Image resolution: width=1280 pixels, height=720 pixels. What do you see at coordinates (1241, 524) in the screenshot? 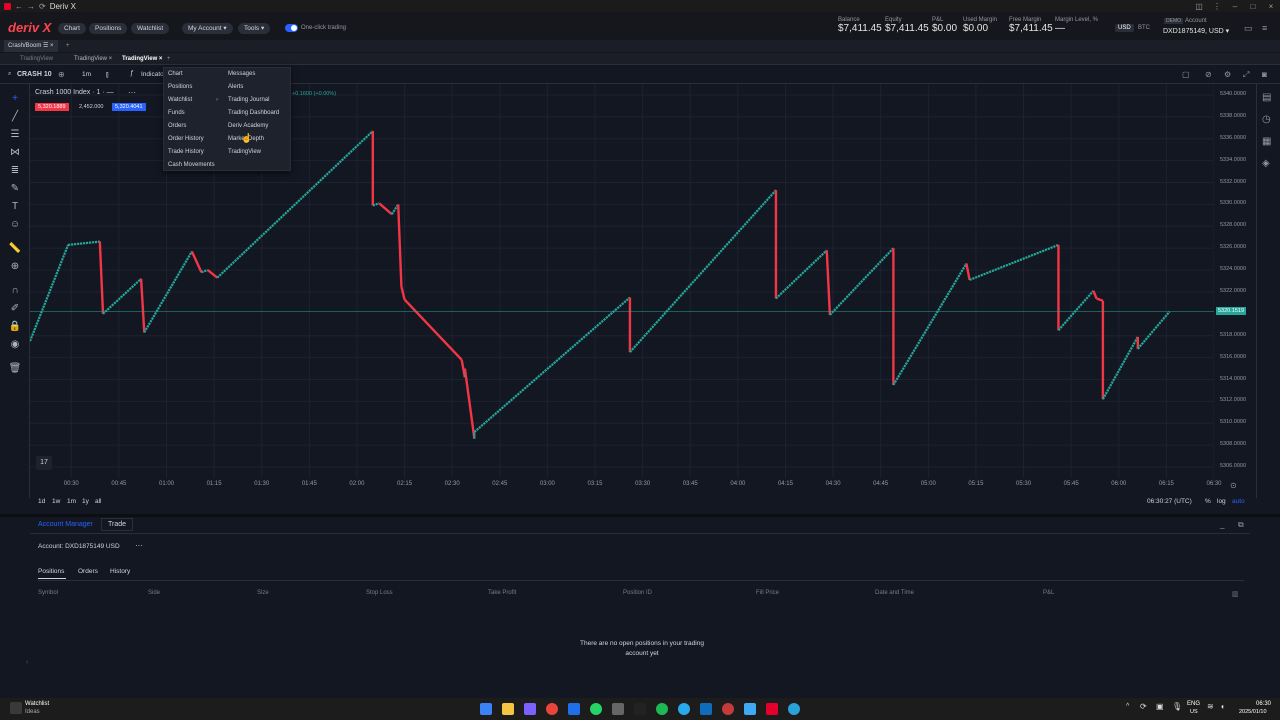
I see `panel-popout-icon: ⧉` at bounding box center [1241, 524].